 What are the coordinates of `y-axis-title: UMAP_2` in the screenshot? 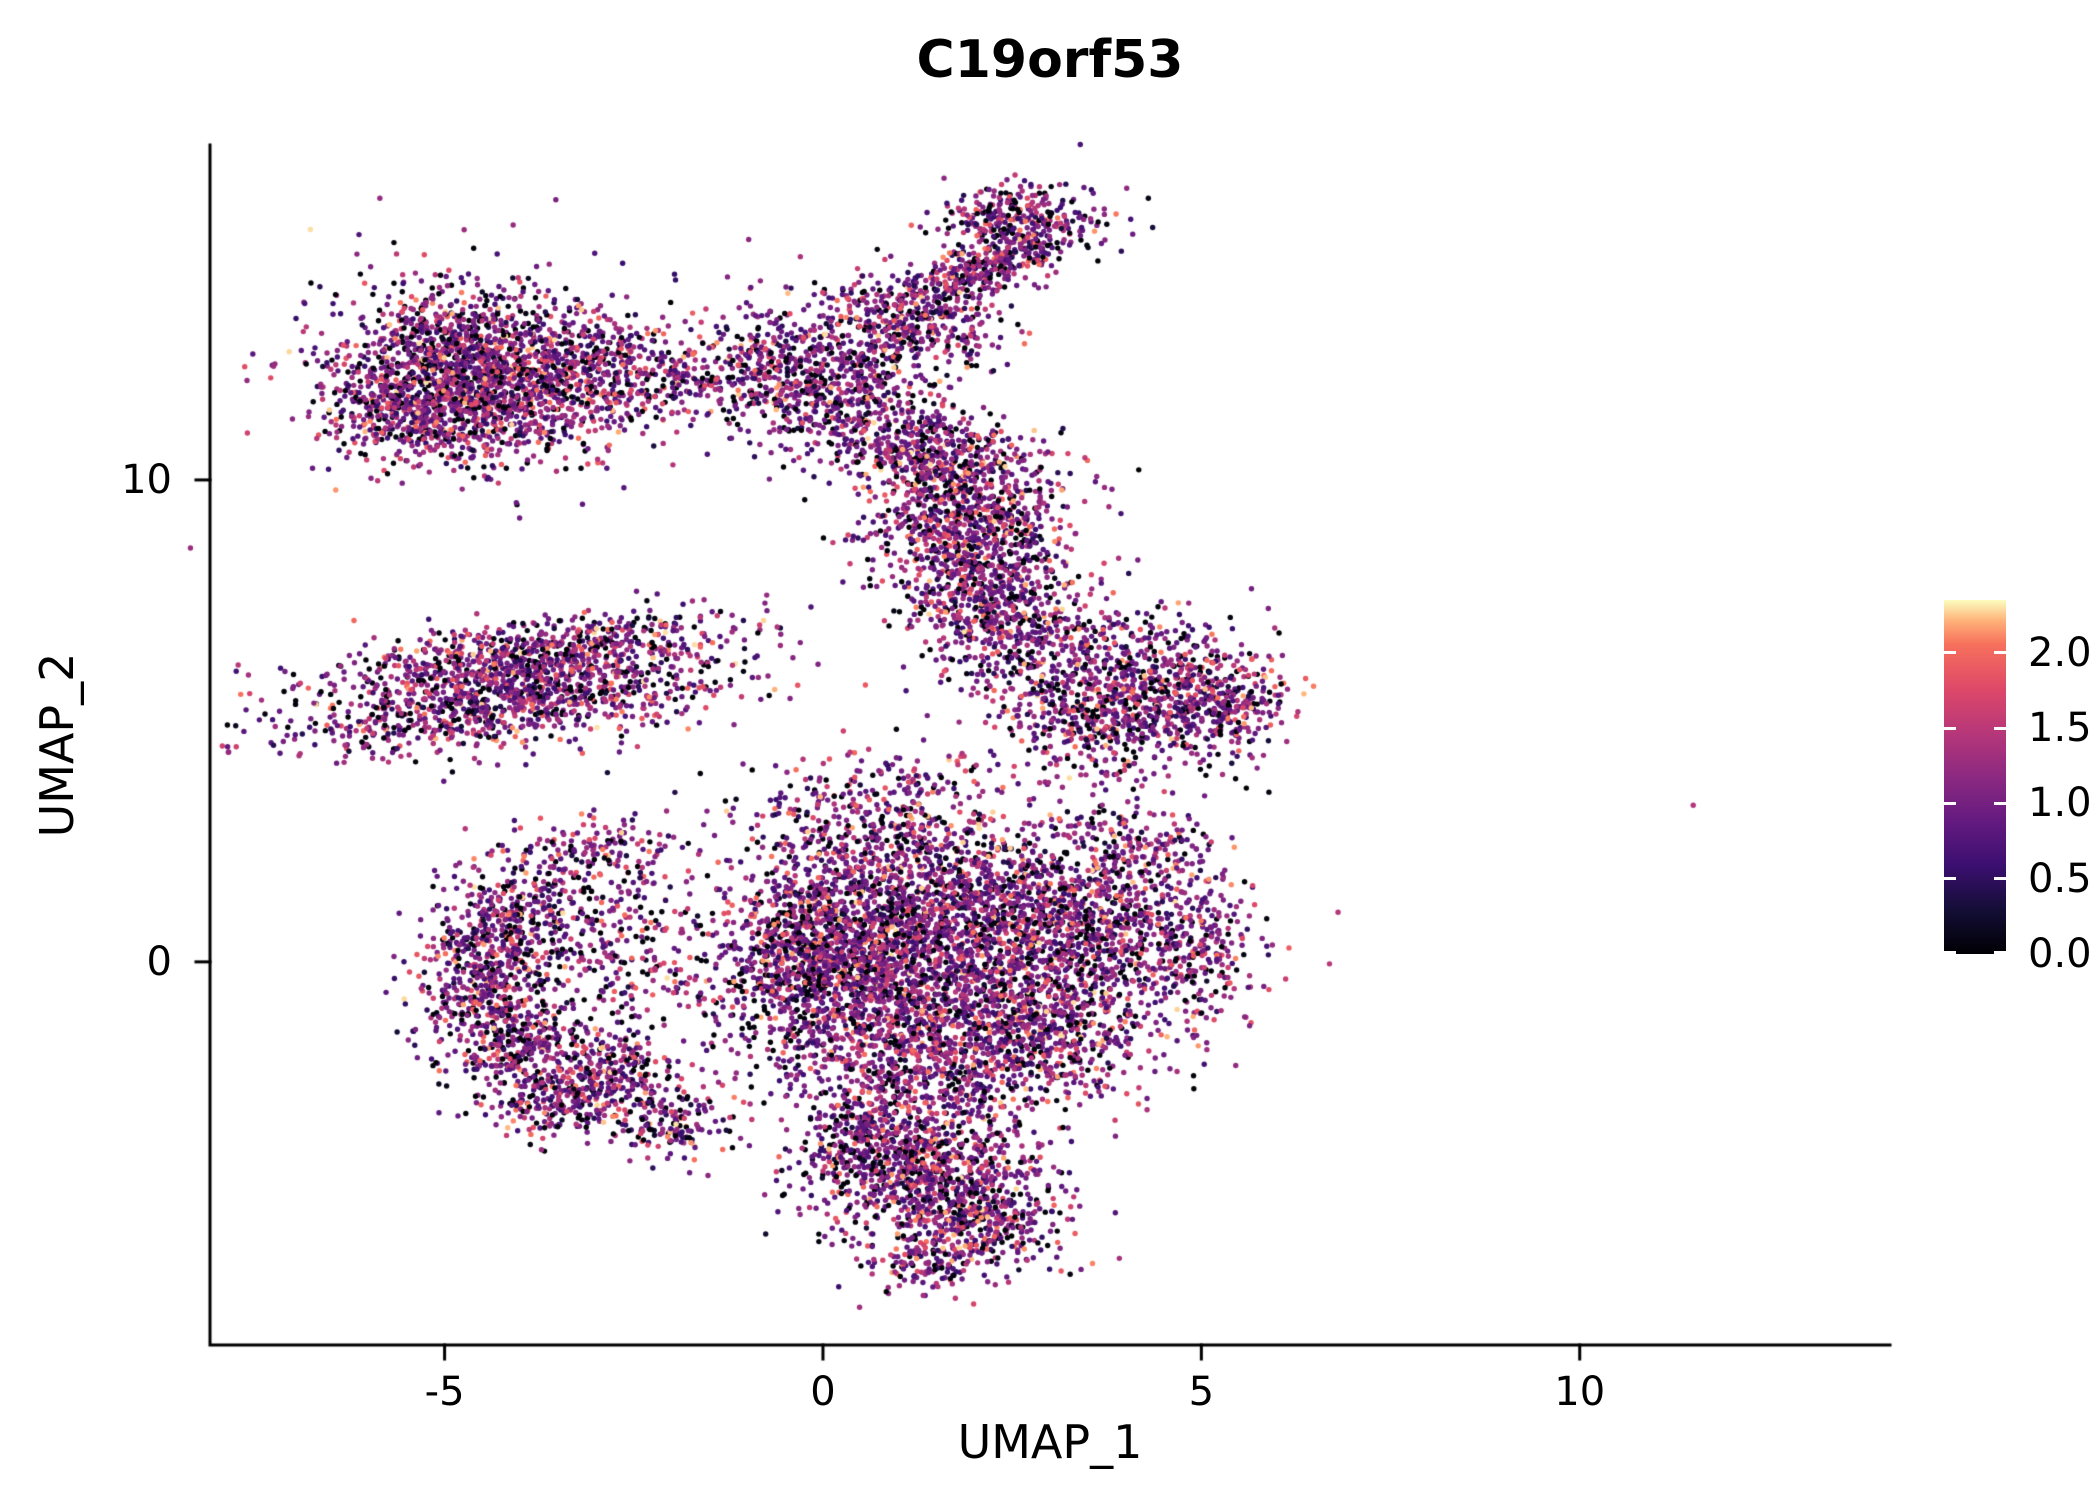 It's located at (57, 745).